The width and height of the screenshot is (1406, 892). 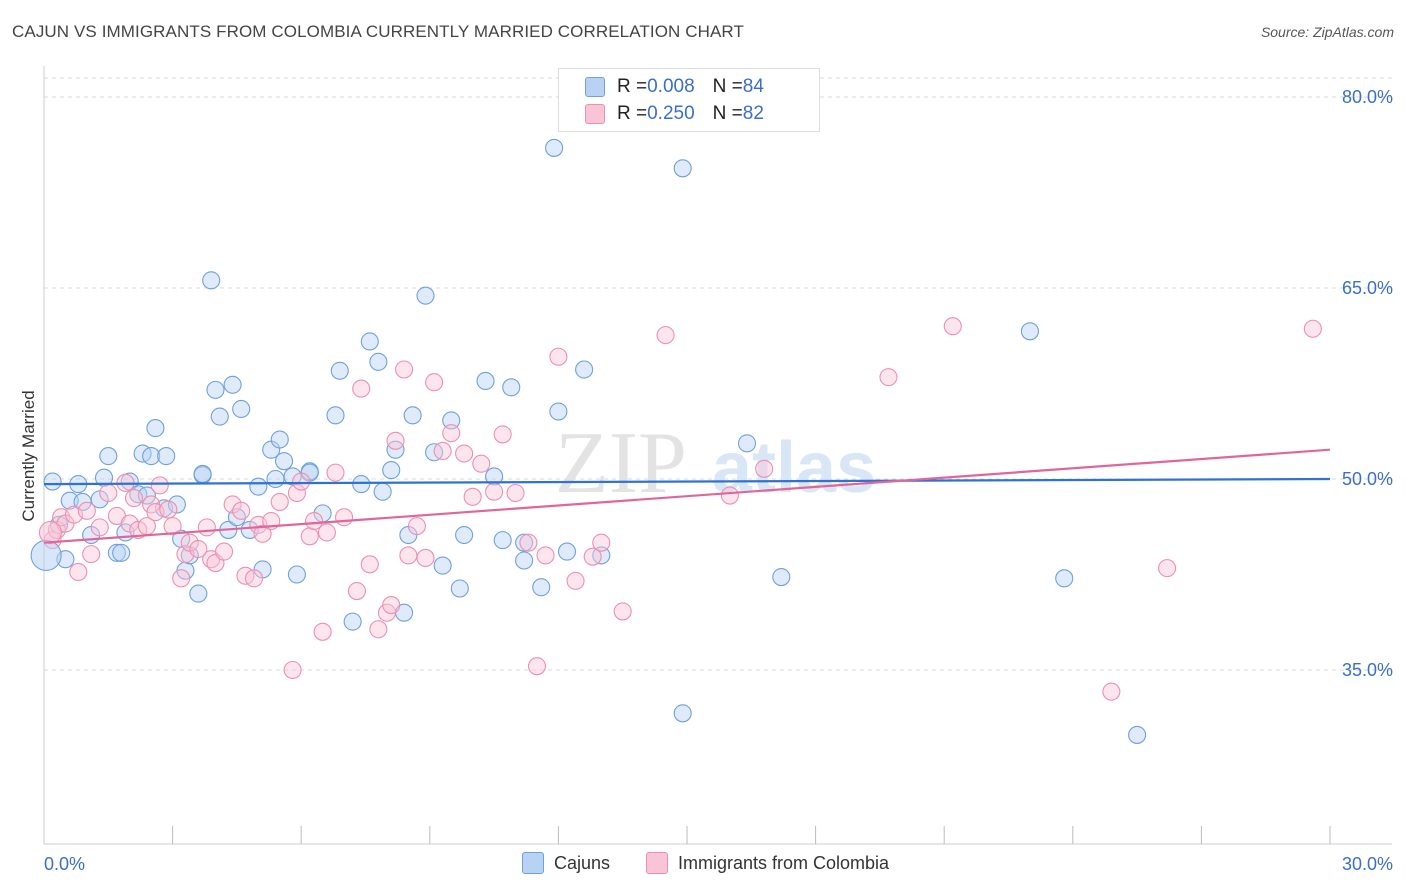 What do you see at coordinates (50, 532) in the screenshot?
I see `colombia-point-cluster` at bounding box center [50, 532].